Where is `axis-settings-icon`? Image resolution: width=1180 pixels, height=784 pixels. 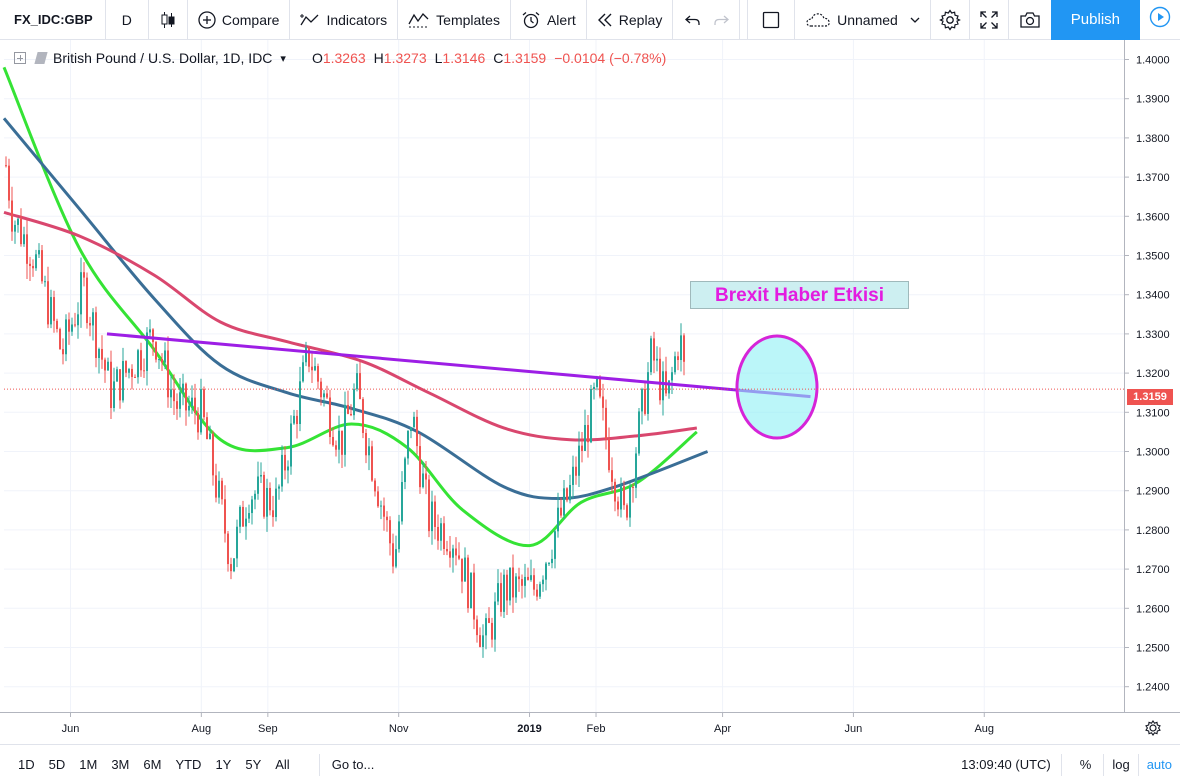
axis-settings-icon is located at coordinates (1153, 728).